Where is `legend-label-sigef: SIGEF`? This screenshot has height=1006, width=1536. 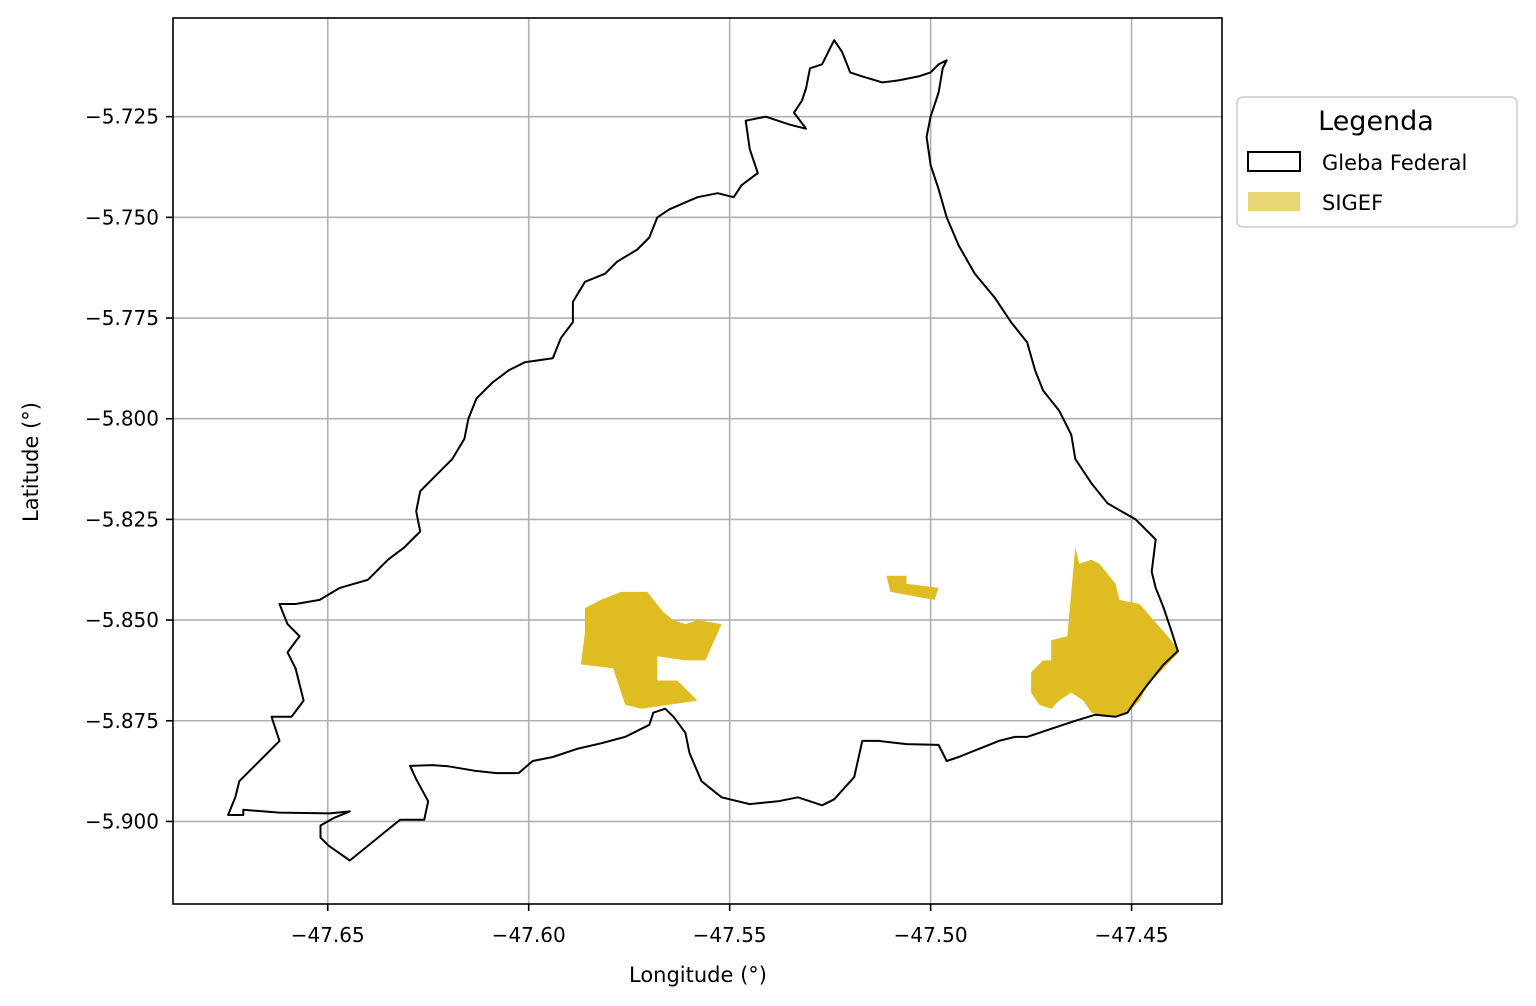
legend-label-sigef: SIGEF is located at coordinates (1352, 203).